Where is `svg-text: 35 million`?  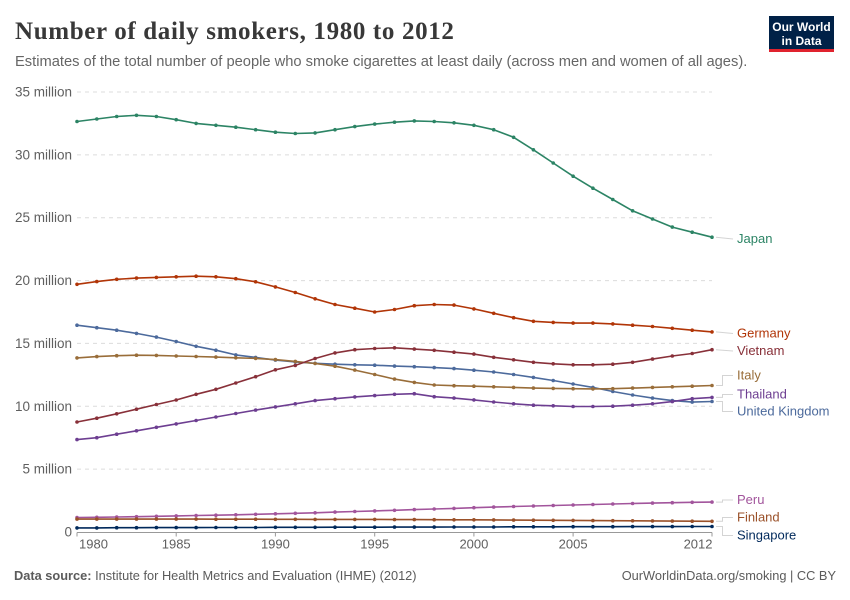 svg-text: 35 million is located at coordinates (43, 92).